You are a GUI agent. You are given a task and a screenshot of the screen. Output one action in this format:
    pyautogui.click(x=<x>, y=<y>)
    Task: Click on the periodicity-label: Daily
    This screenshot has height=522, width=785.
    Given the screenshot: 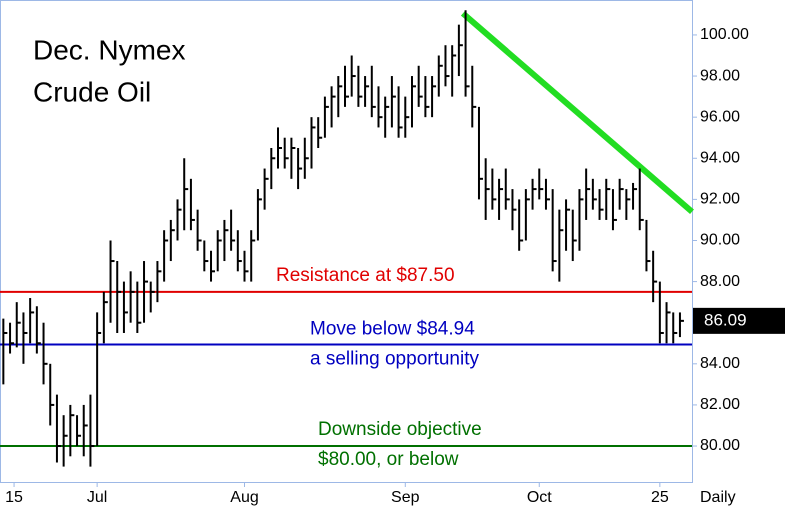 What is the action you would take?
    pyautogui.click(x=718, y=497)
    